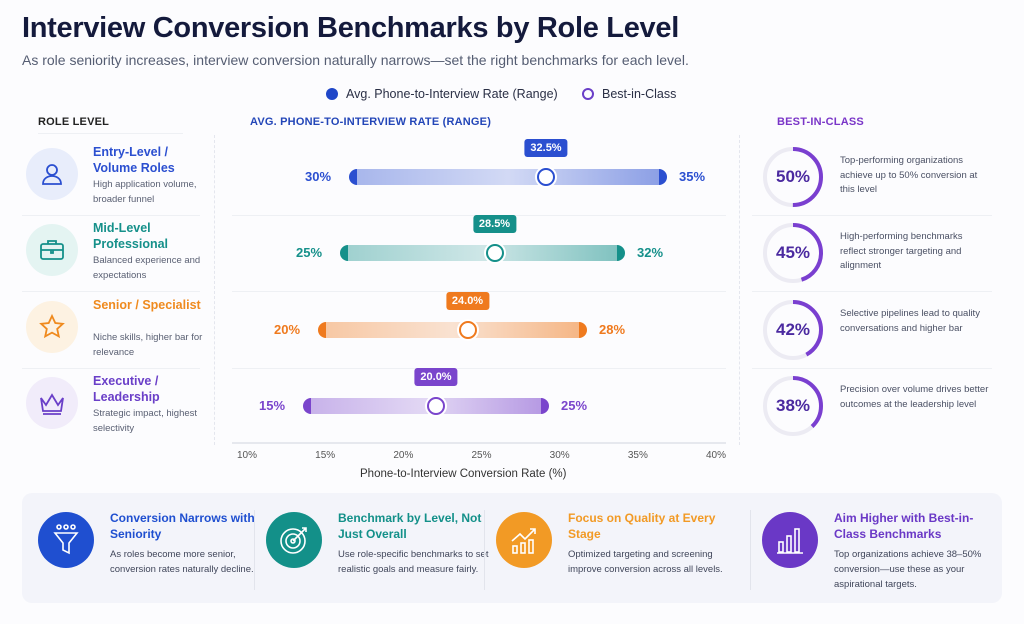 The image size is (1024, 624). What do you see at coordinates (524, 540) in the screenshot?
I see `growth-chart-icon` at bounding box center [524, 540].